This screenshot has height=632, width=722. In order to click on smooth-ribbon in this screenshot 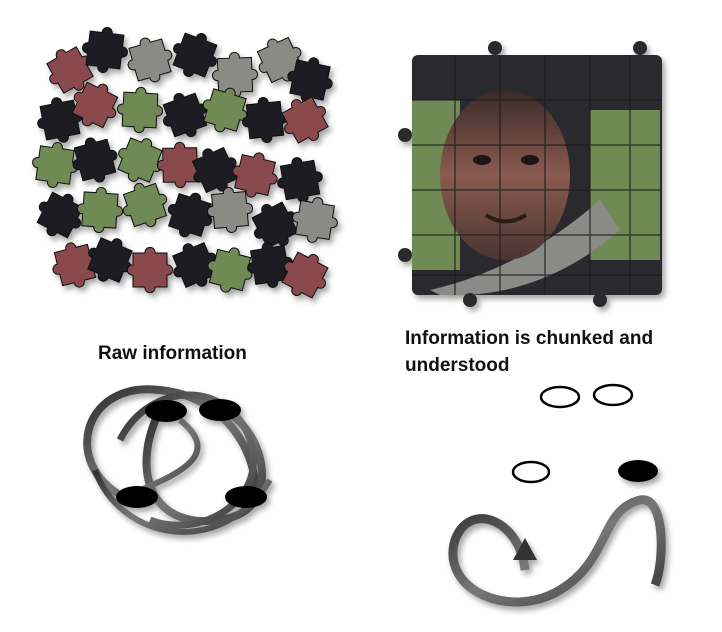, I will do `click(557, 533)`.